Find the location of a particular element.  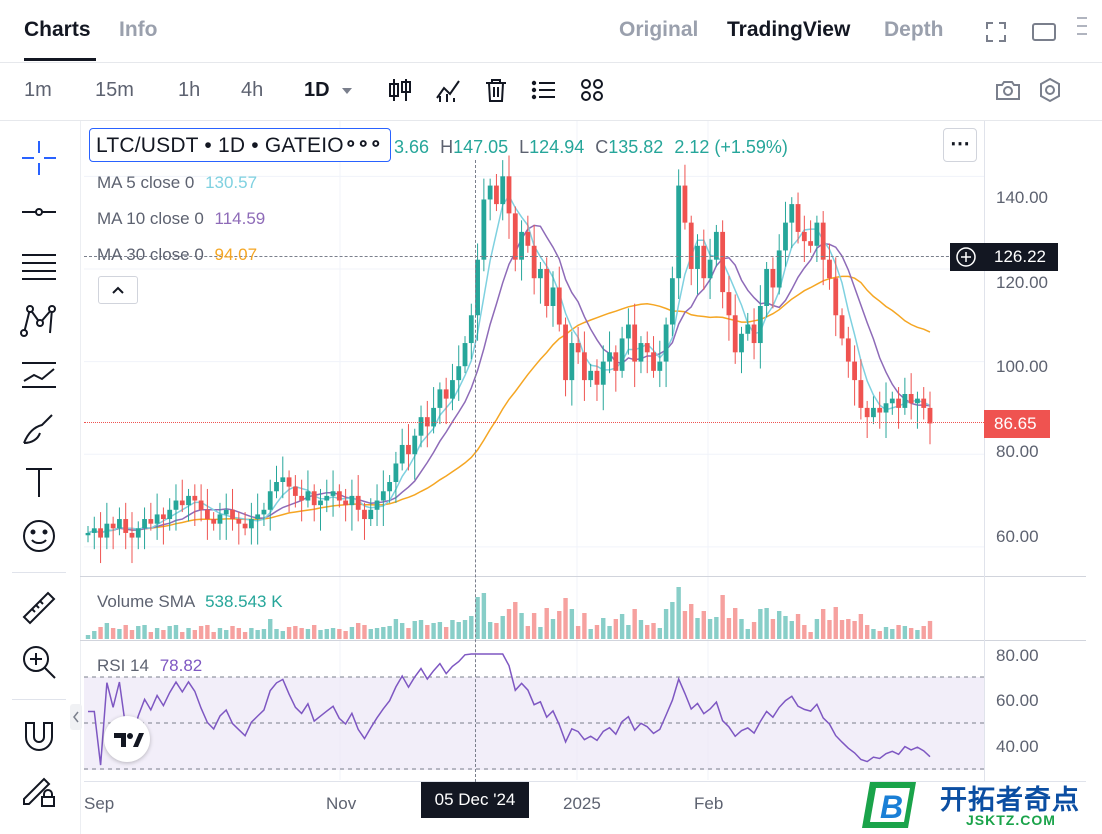

zoom-in-icon is located at coordinates (39, 662).